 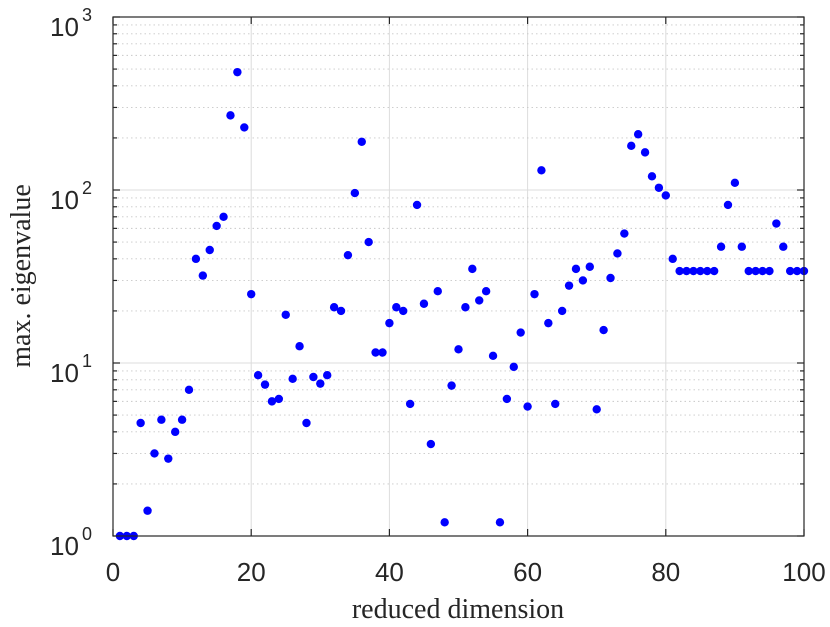 I want to click on y-tick-exponent: 1, so click(x=87, y=361).